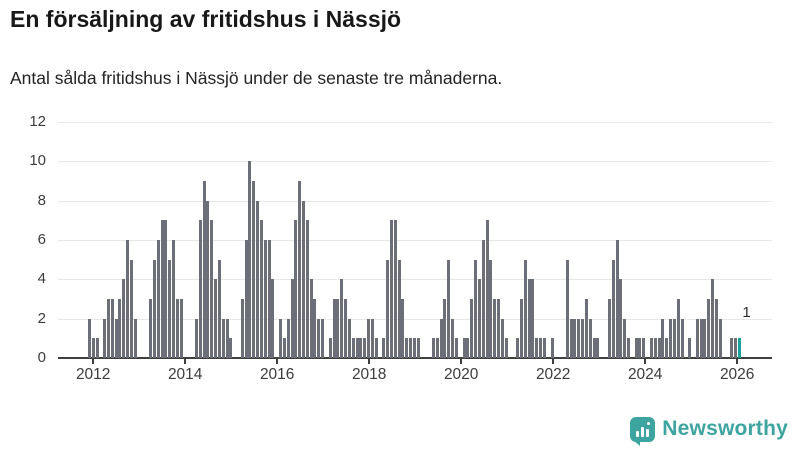  Describe the element at coordinates (645, 361) in the screenshot. I see `x-axis-tick-2024` at that location.